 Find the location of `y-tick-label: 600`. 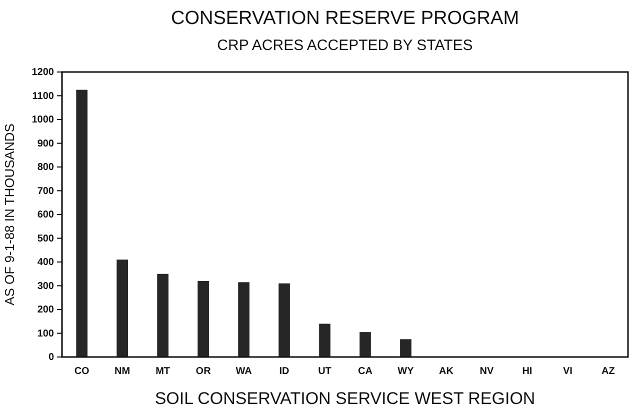

y-tick-label: 600 is located at coordinates (45, 215).